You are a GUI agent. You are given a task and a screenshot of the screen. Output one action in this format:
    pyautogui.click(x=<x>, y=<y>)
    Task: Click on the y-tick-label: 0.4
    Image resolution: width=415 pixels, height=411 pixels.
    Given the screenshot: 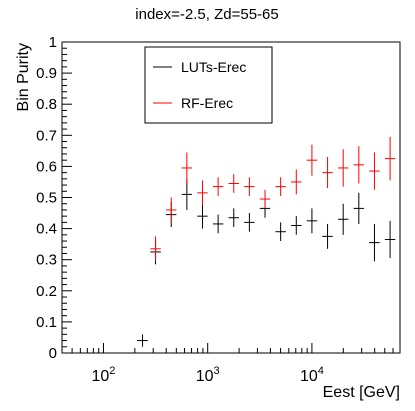 What is the action you would take?
    pyautogui.click(x=46, y=229)
    